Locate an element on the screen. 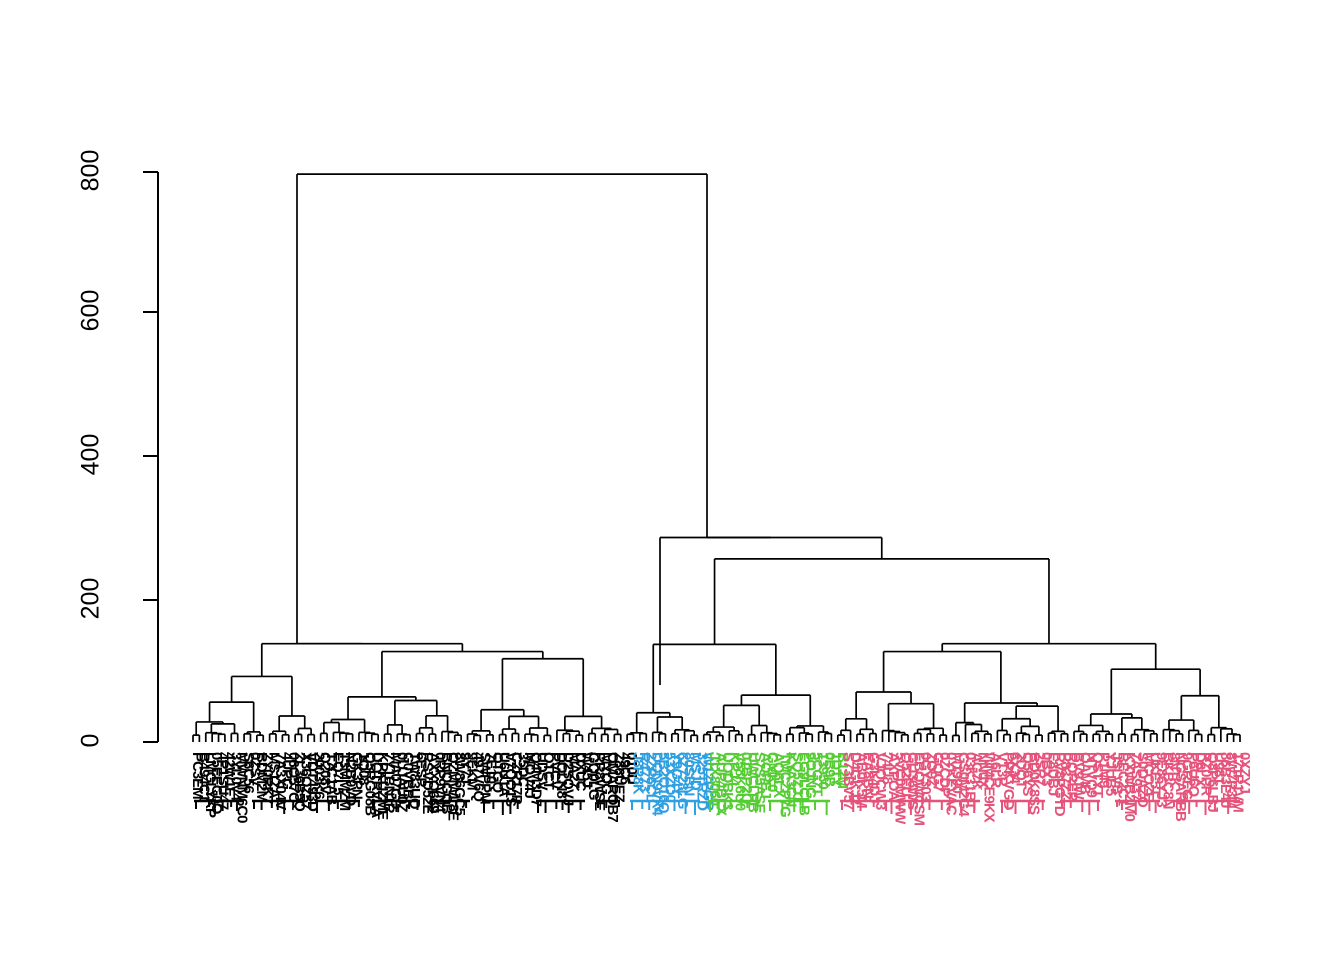  leaf-label: BDM2M is located at coordinates (261, 777).